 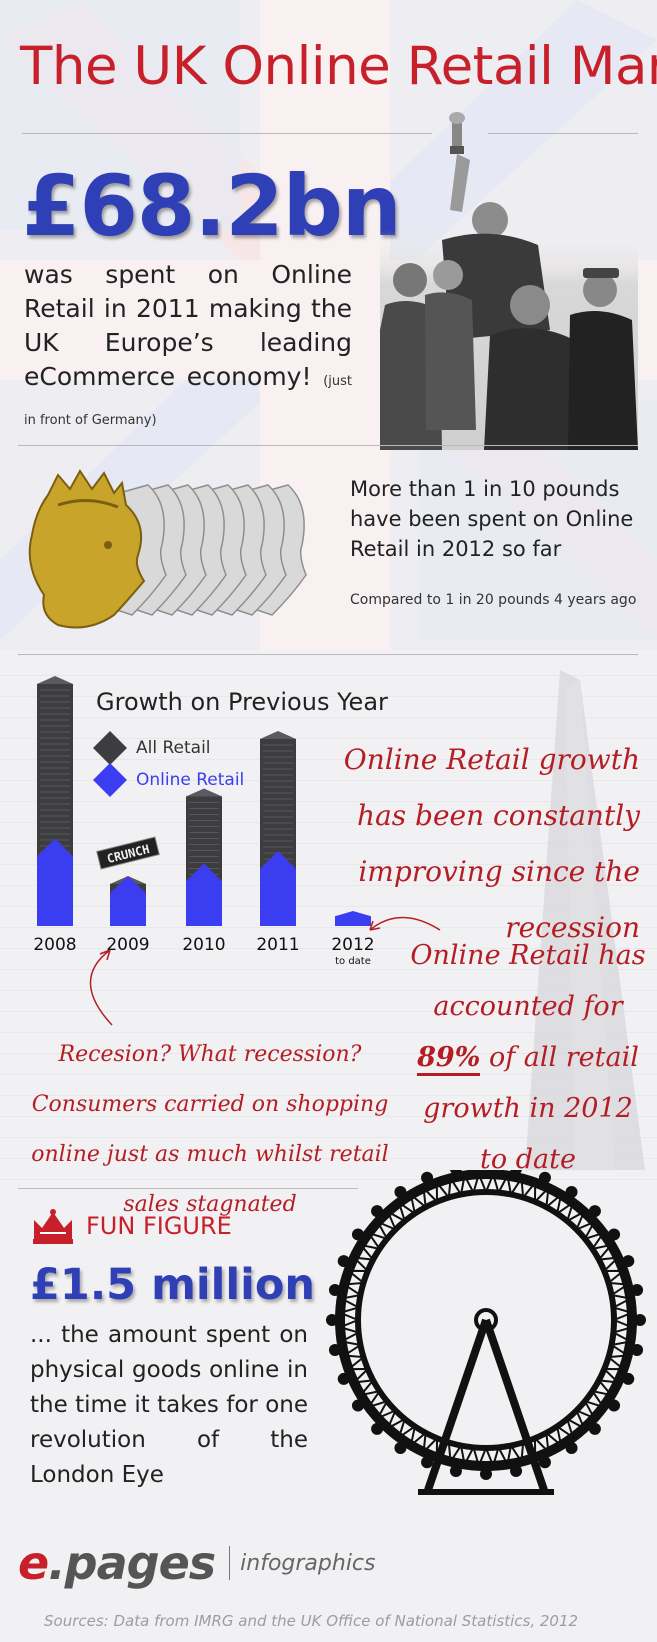 I want to click on pound-share-note: Compared to 1 in 20 pounds 4 years ago, so click(x=493, y=600).